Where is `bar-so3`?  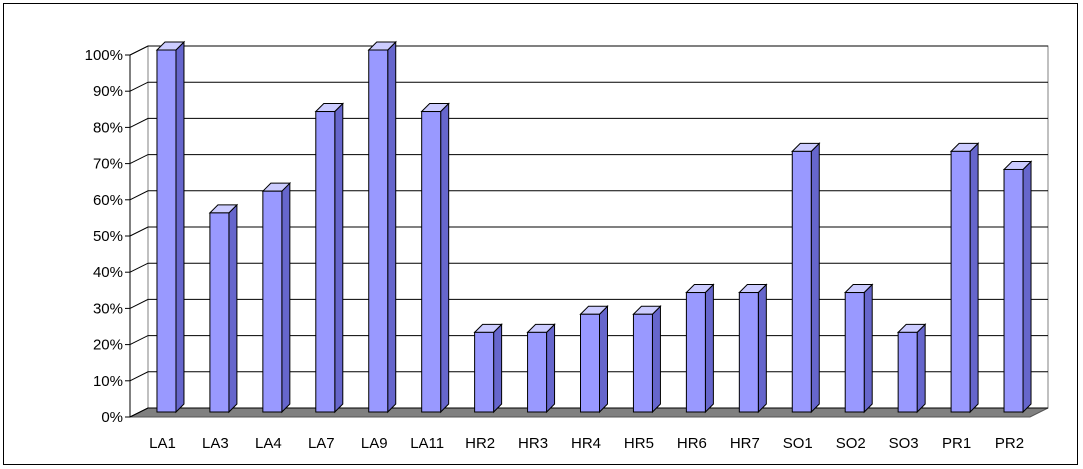
bar-so3 is located at coordinates (911, 368).